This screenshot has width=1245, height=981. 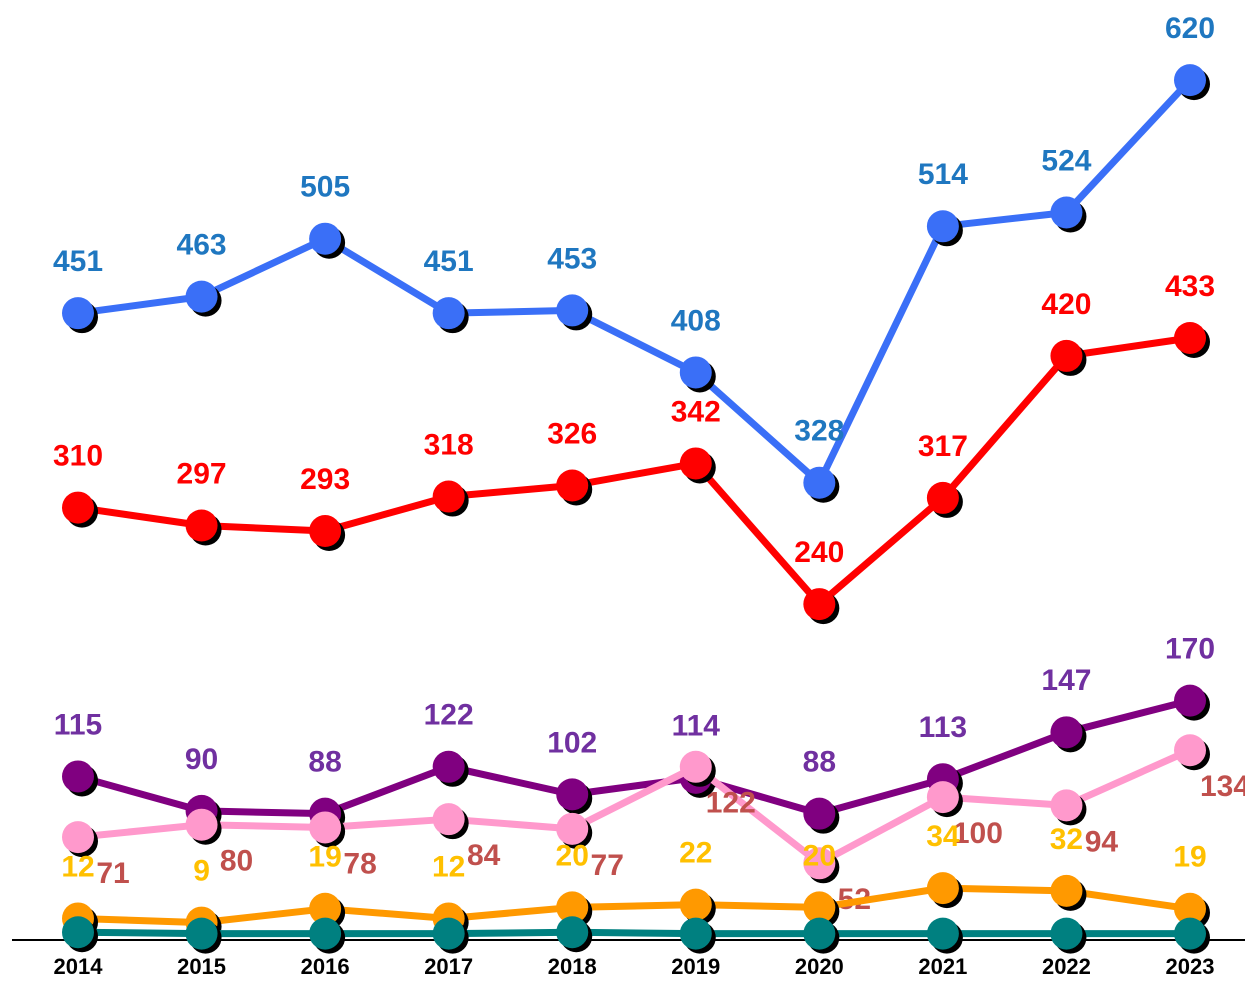 What do you see at coordinates (78, 455) in the screenshot?
I see `value-label: 310` at bounding box center [78, 455].